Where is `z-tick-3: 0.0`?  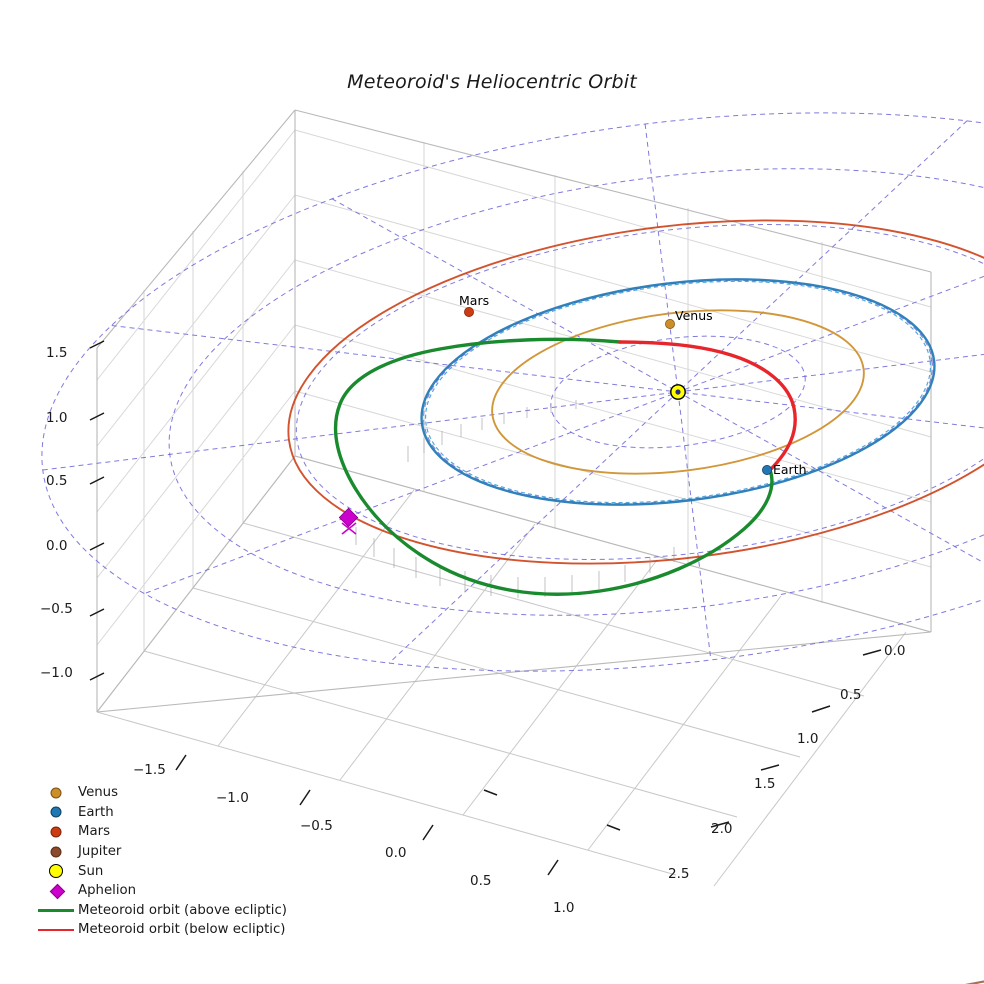
z-tick-3: 0.0 is located at coordinates (57, 546).